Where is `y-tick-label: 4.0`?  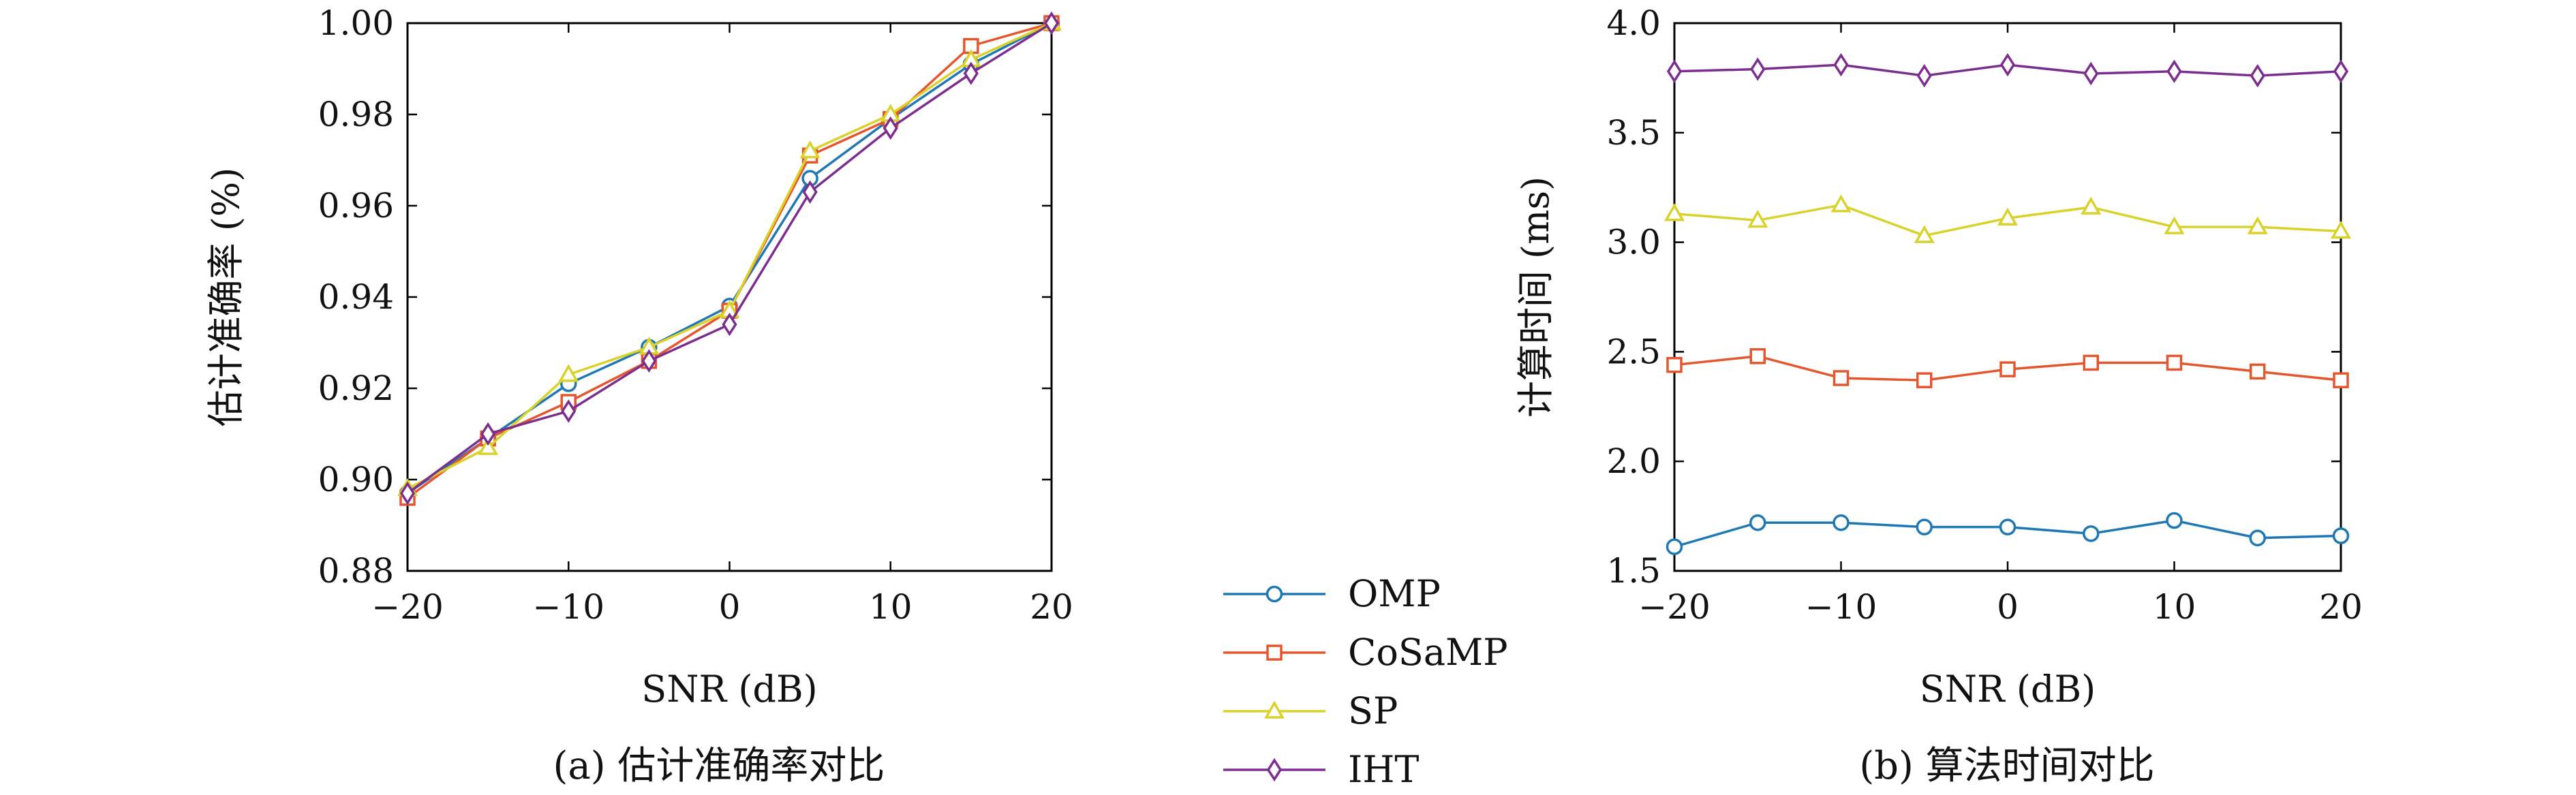 y-tick-label: 4.0 is located at coordinates (1633, 23).